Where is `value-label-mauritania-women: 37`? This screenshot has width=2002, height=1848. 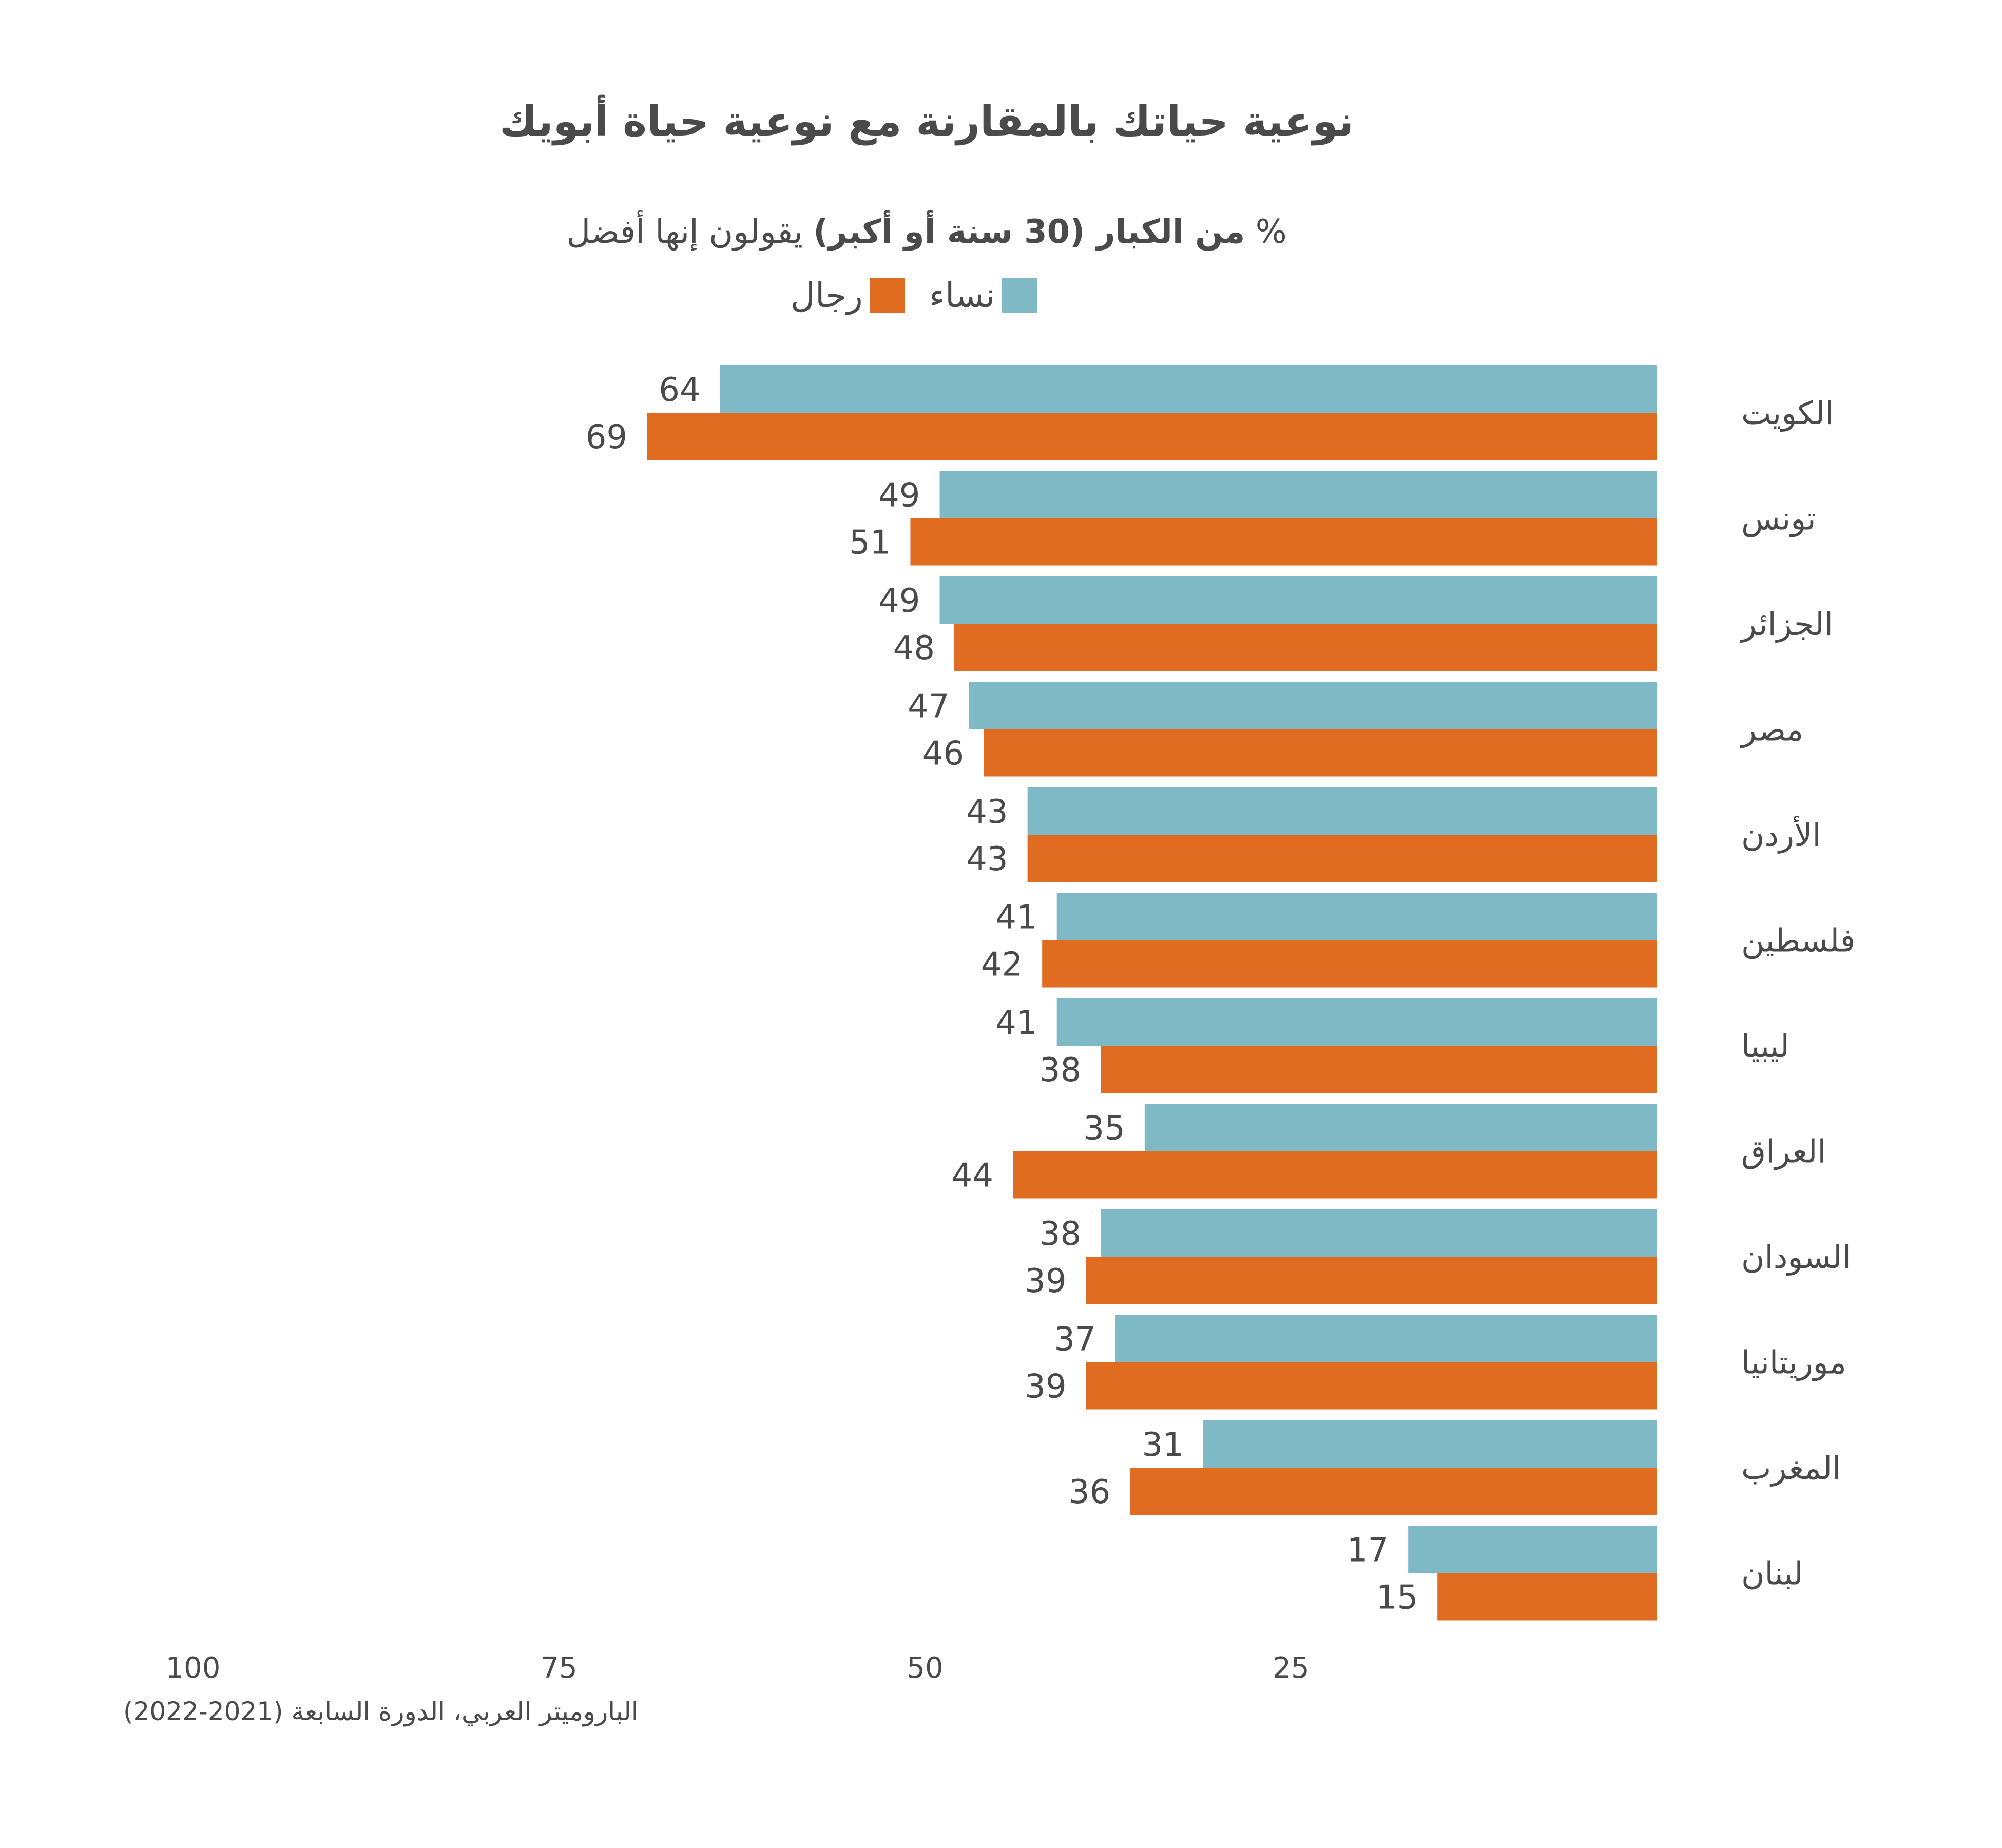 value-label-mauritania-women: 37 is located at coordinates (1074, 1340).